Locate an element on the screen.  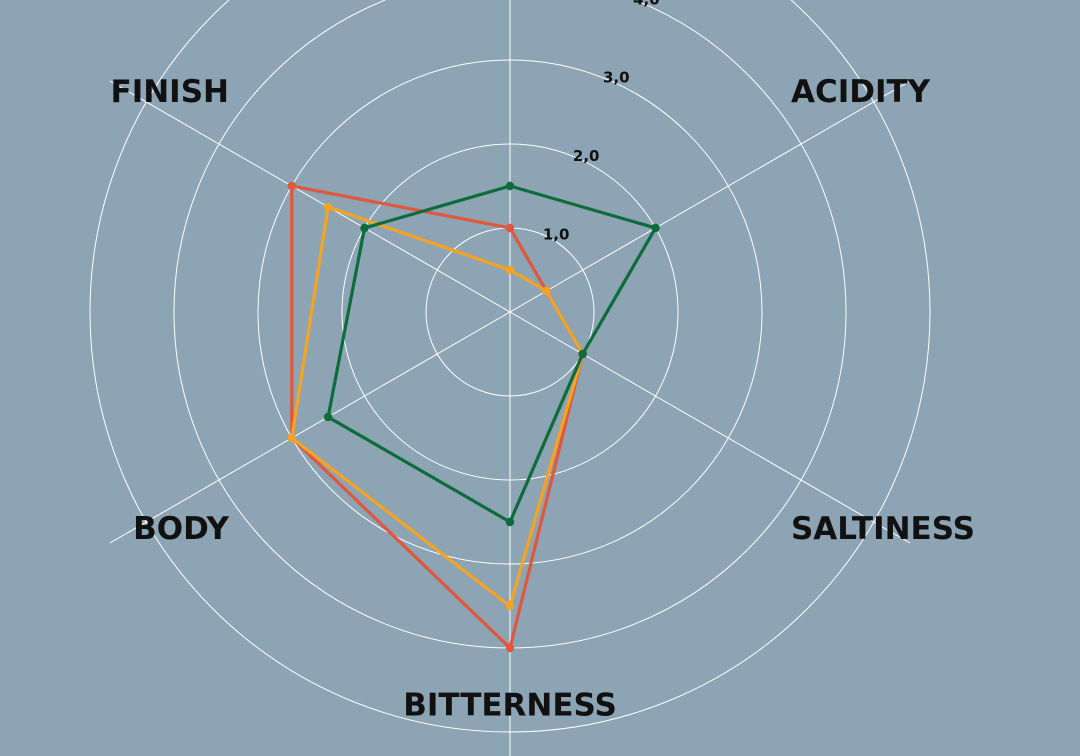
r-tick-label: 2,0 is located at coordinates (586, 156).